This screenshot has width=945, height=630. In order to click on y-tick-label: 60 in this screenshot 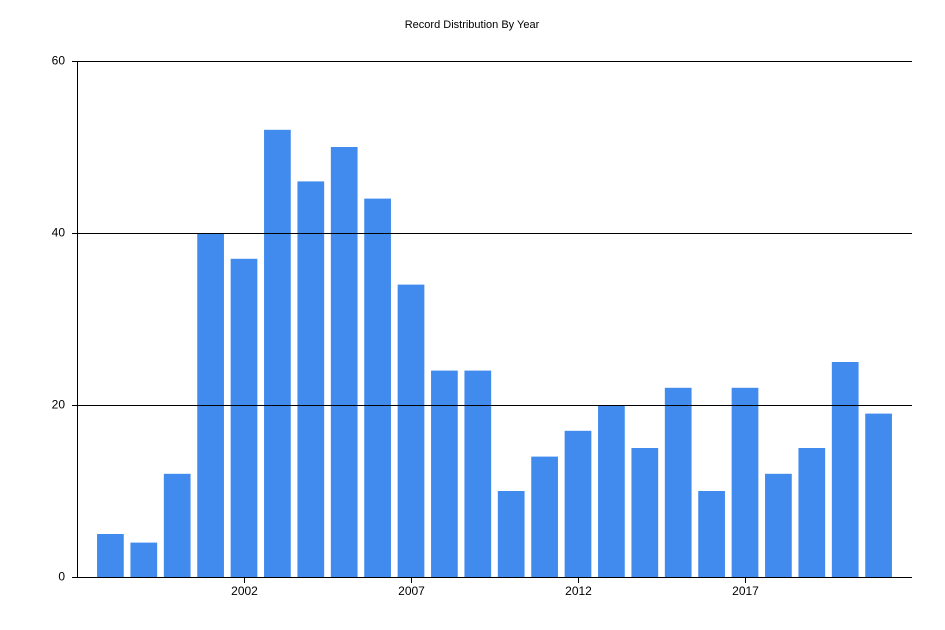, I will do `click(59, 61)`.